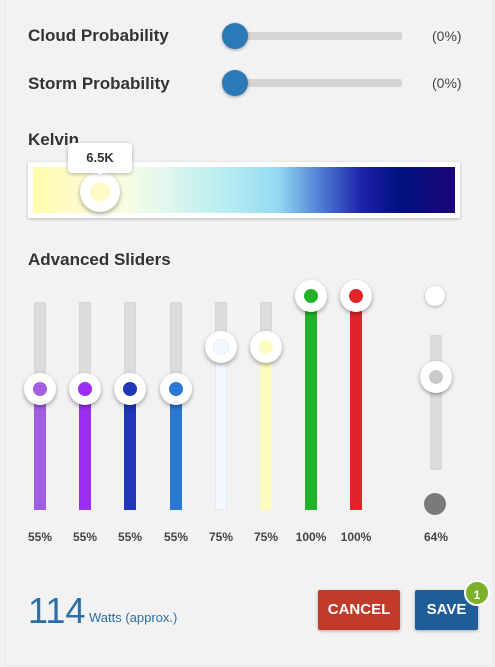  Describe the element at coordinates (318, 83) in the screenshot. I see `storm-probability-slider-track` at that location.